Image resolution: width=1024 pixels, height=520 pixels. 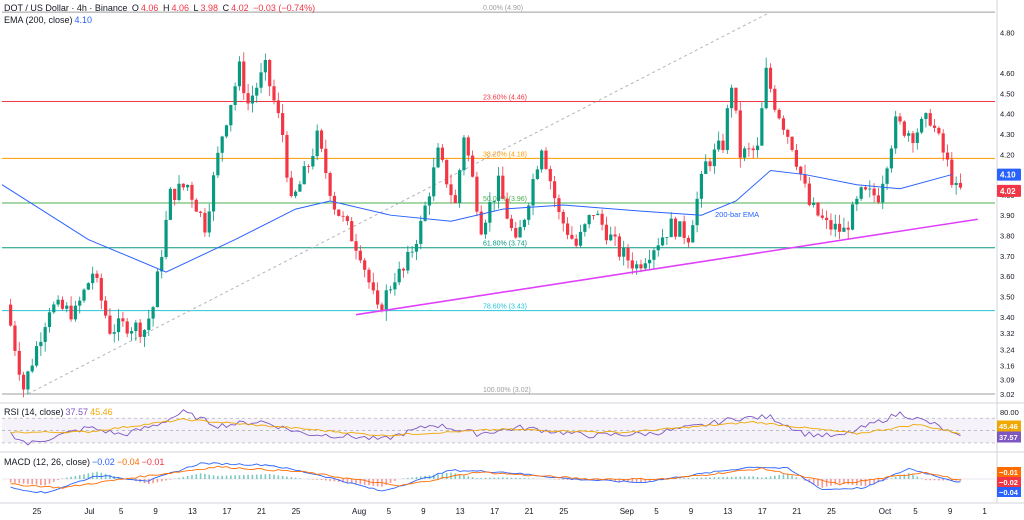 What do you see at coordinates (296, 511) in the screenshot?
I see `time-axis-tick: 25` at bounding box center [296, 511].